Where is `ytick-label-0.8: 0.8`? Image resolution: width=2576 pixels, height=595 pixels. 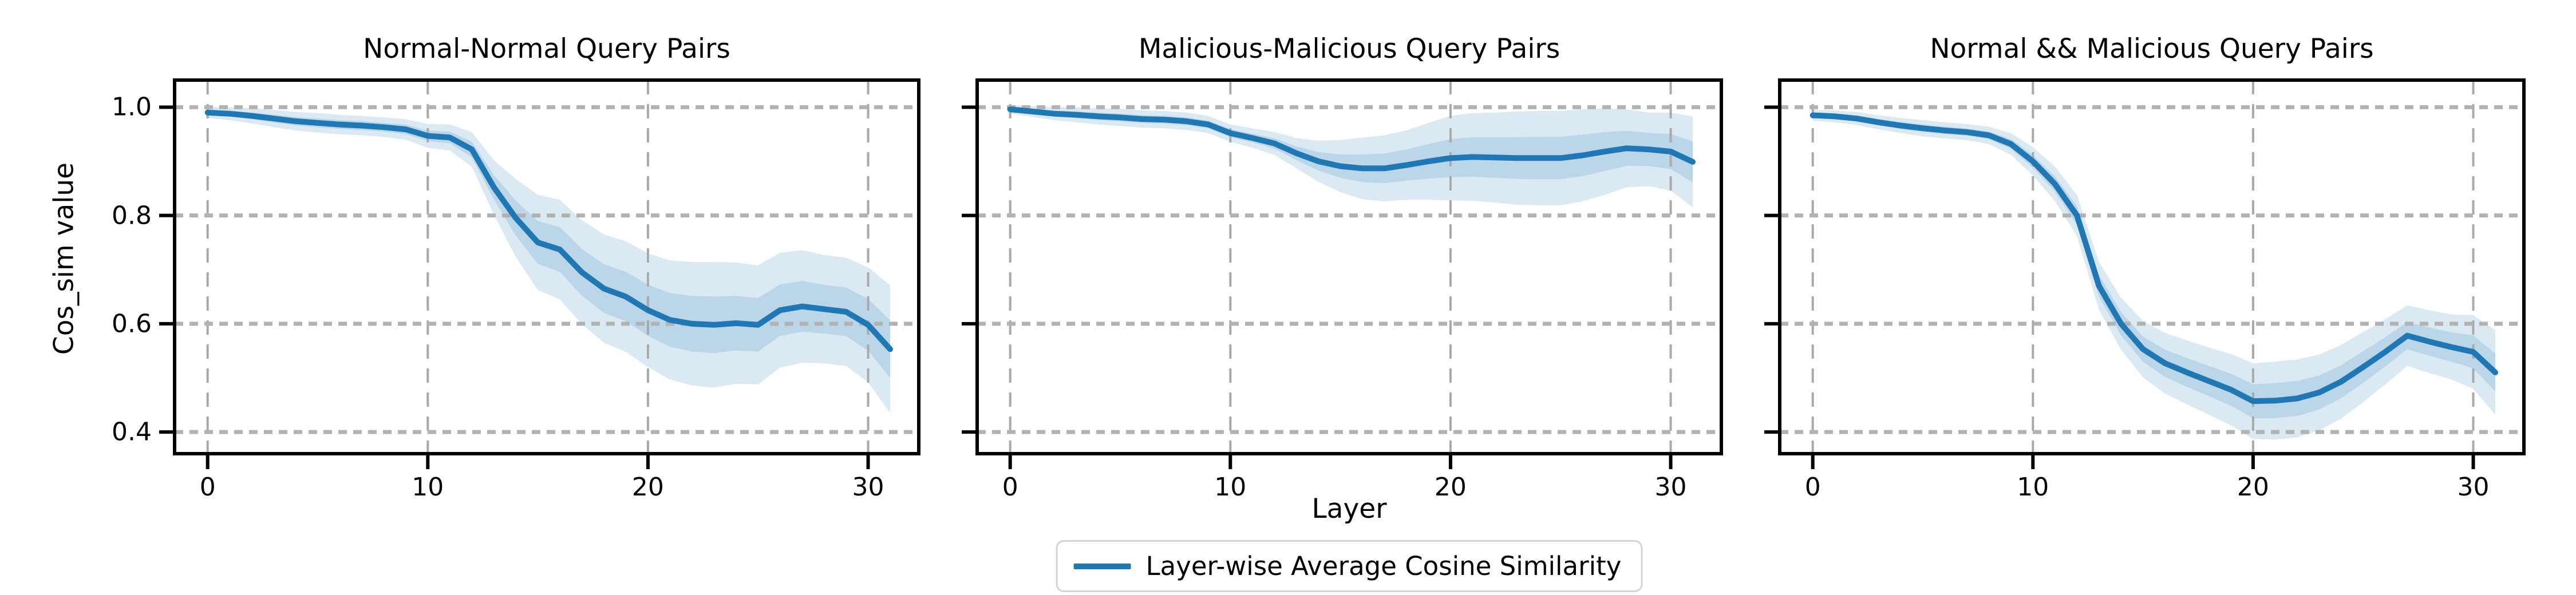
ytick-label-0.8: 0.8 is located at coordinates (132, 216).